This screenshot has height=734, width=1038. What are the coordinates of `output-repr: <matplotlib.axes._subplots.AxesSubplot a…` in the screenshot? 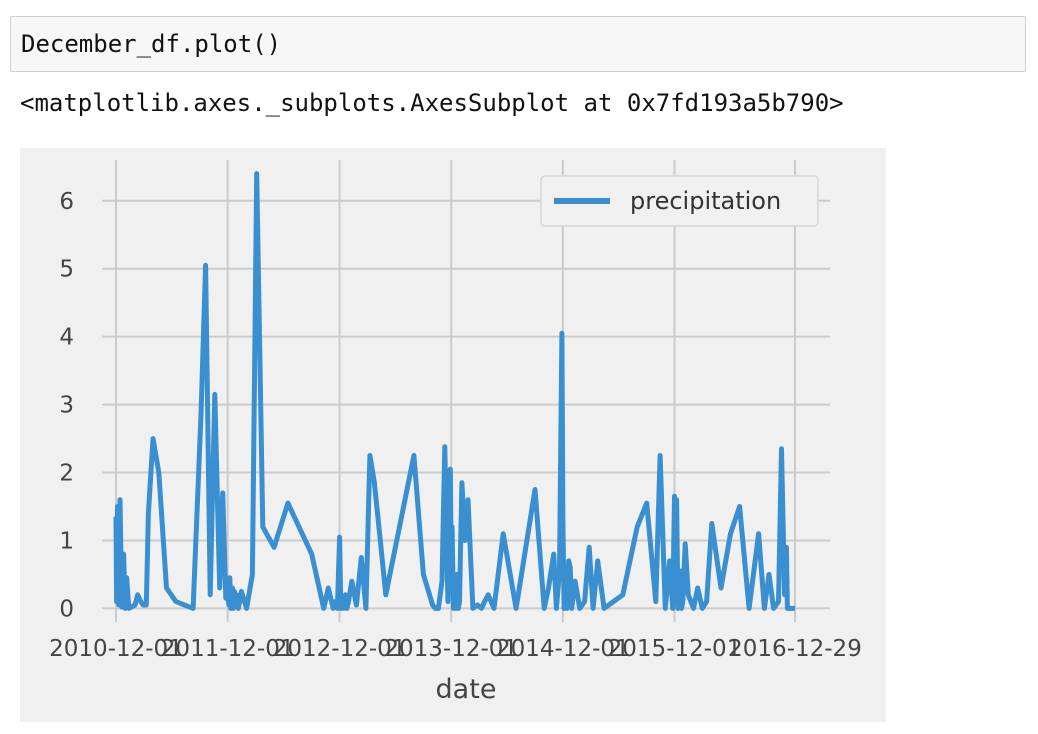 It's located at (432, 103).